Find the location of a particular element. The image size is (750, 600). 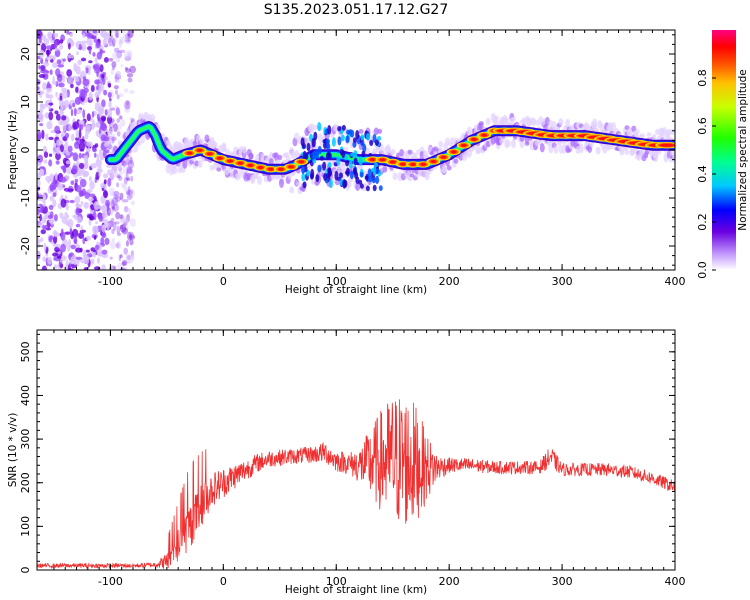

y-tick-label: 20 is located at coordinates (25, 54).